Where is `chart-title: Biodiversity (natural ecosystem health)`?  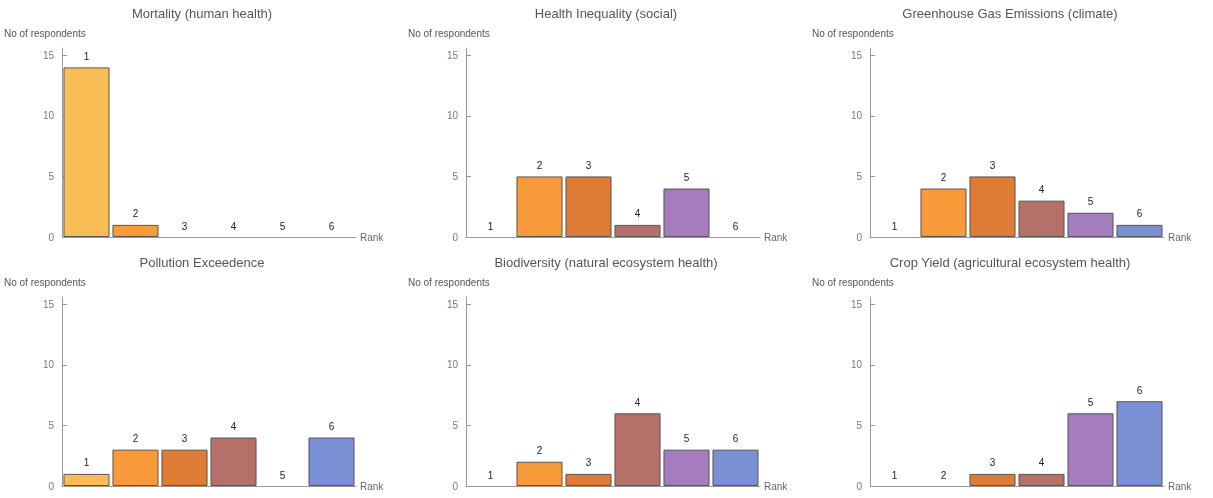 chart-title: Biodiversity (natural ecosystem health) is located at coordinates (606, 262).